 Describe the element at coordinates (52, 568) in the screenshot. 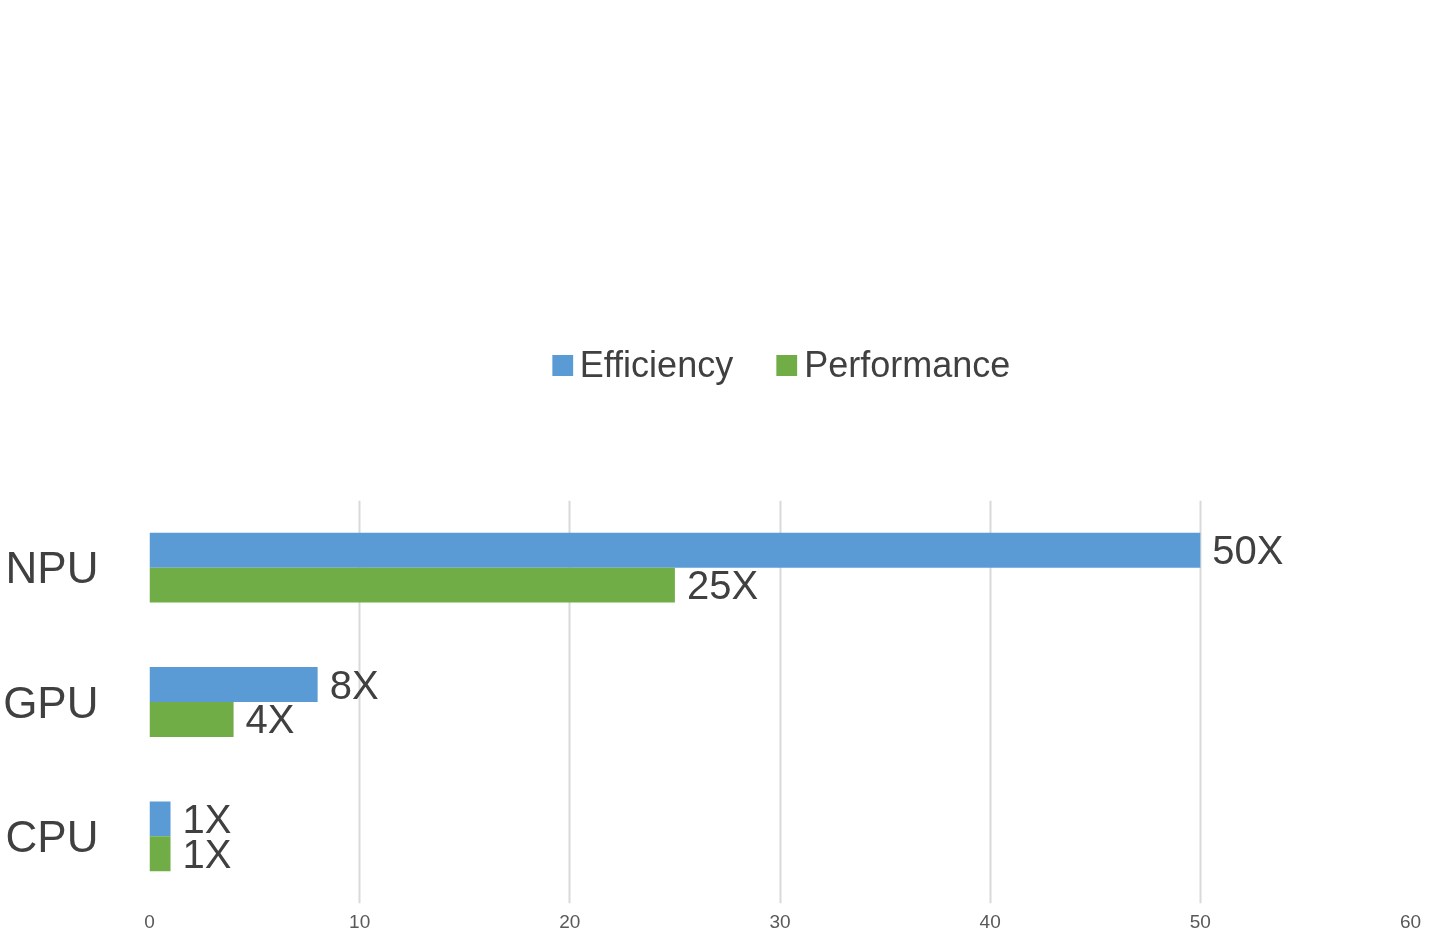

I see `y-tick-label: NPU` at that location.